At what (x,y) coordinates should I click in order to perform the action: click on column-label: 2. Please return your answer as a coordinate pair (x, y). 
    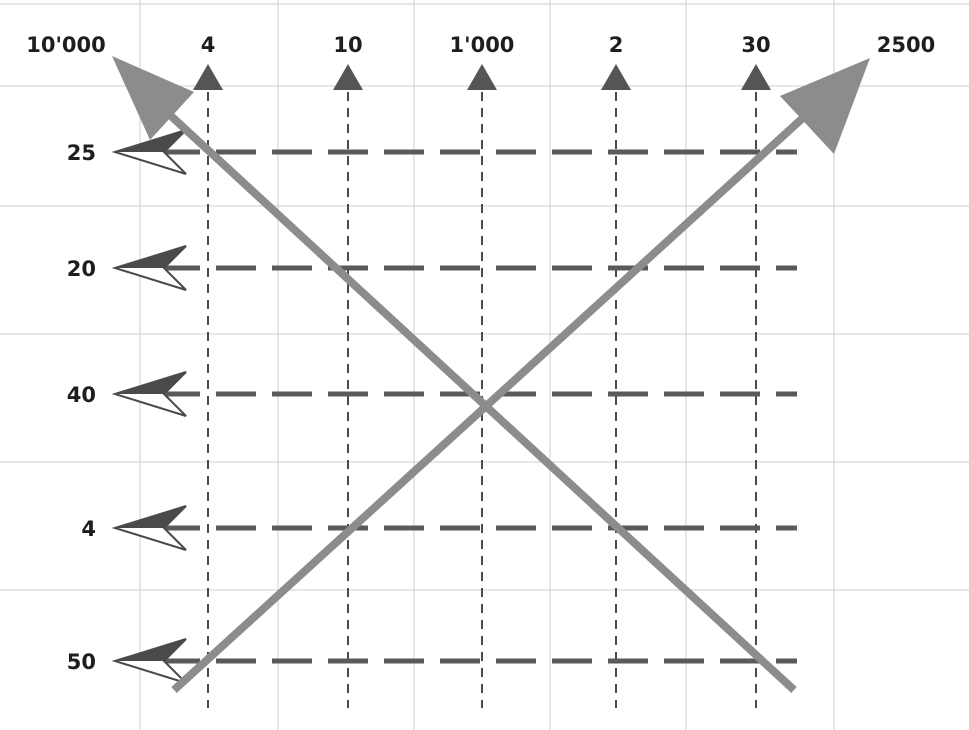
    Looking at the image, I should click on (616, 45).